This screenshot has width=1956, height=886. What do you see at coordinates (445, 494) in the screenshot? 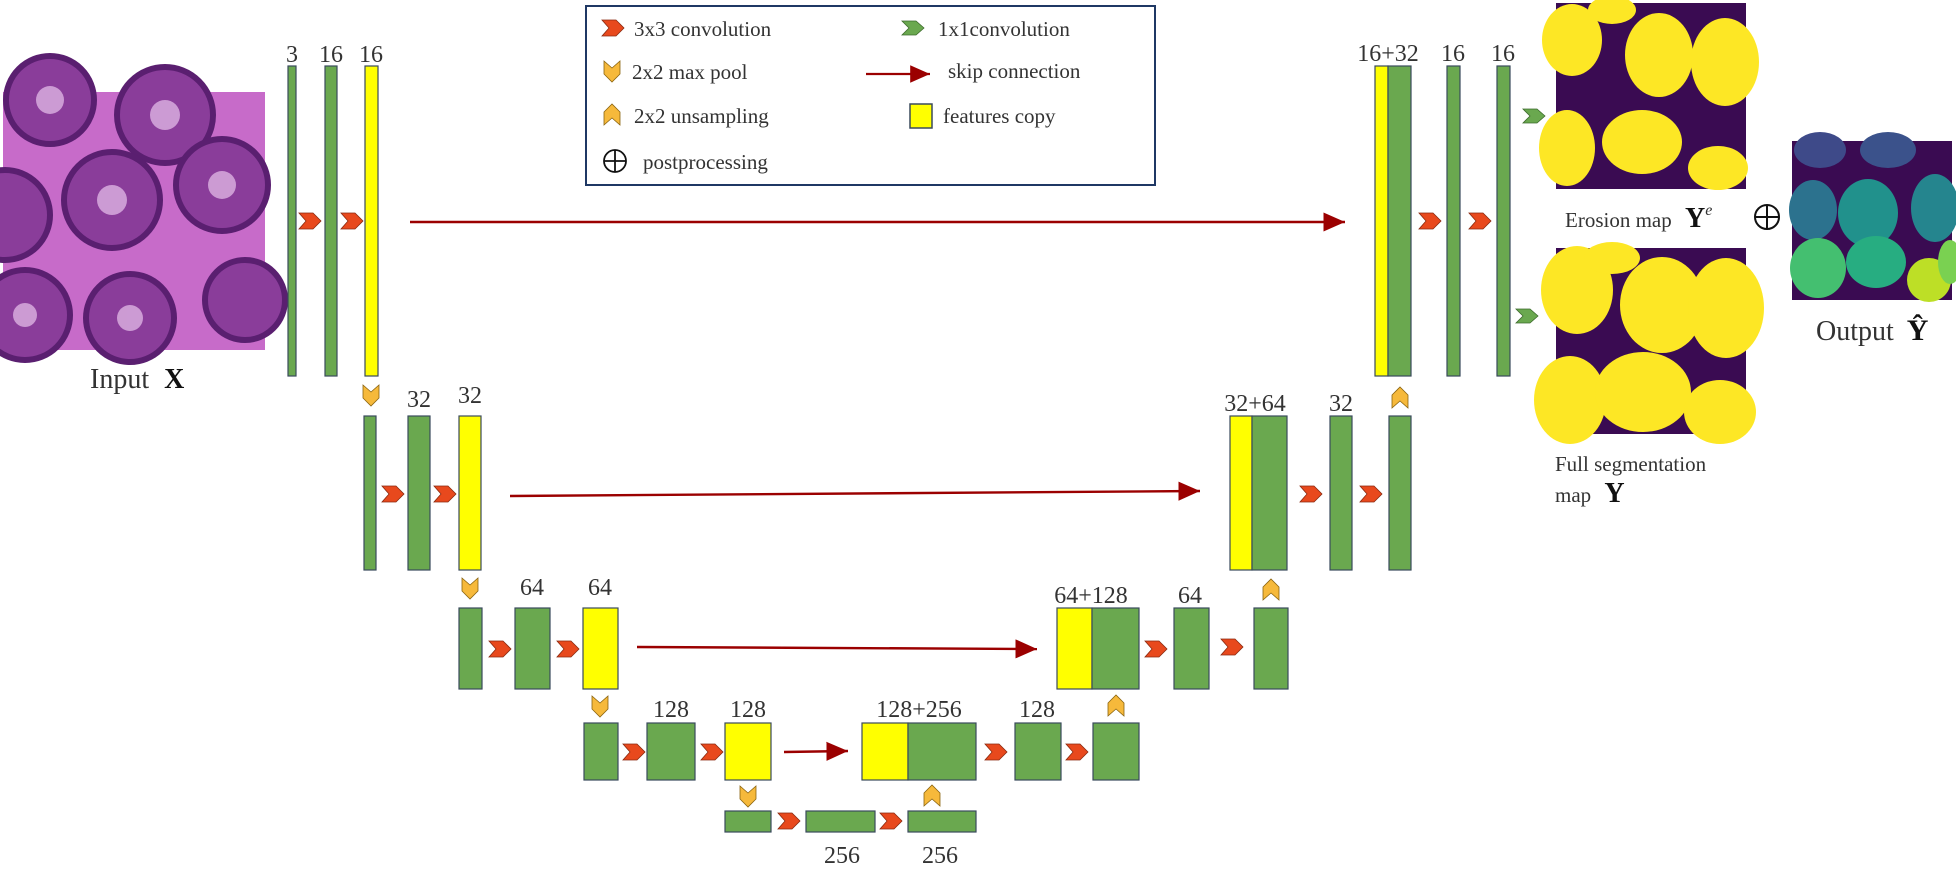
I see `conv-arrow-l2-b` at bounding box center [445, 494].